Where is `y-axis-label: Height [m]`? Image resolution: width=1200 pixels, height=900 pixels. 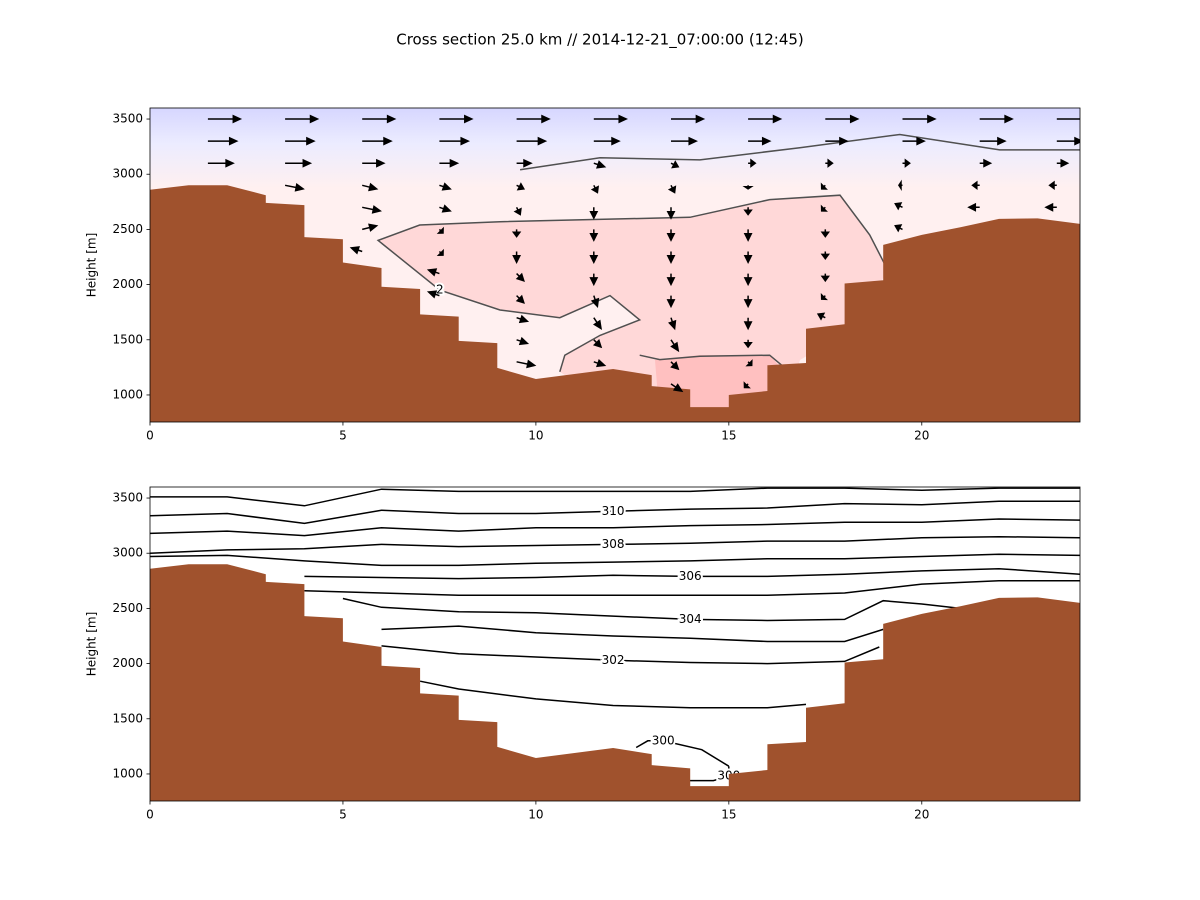 y-axis-label: Height [m] is located at coordinates (92, 644).